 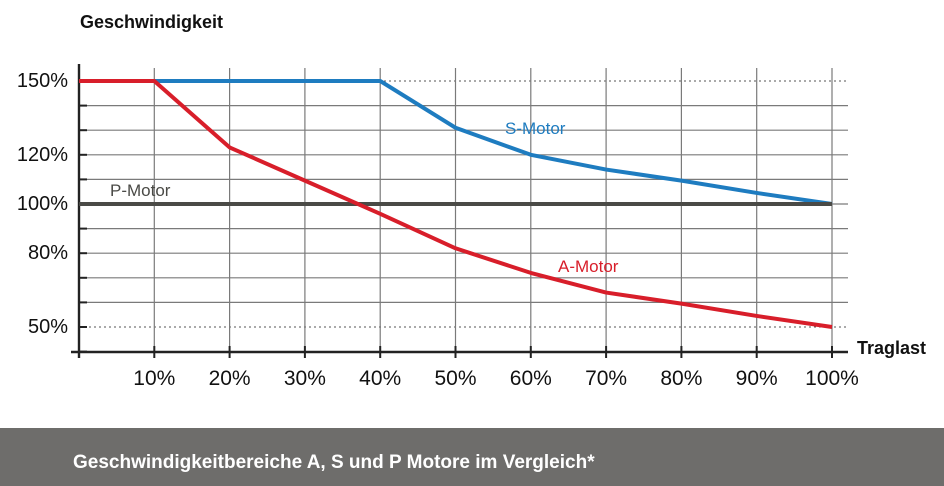 I want to click on y-tick-label: 50%, so click(x=48, y=327).